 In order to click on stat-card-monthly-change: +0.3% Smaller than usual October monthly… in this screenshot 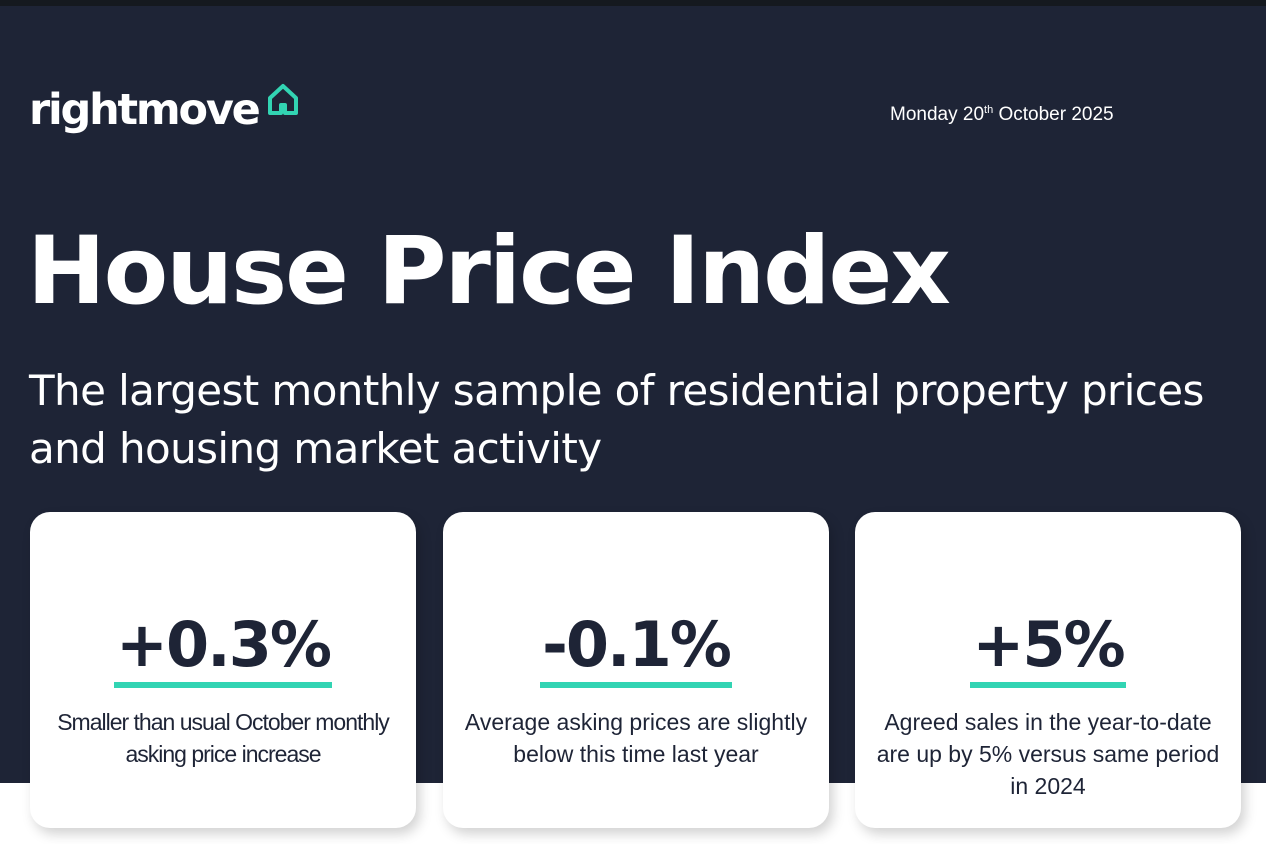, I will do `click(223, 670)`.